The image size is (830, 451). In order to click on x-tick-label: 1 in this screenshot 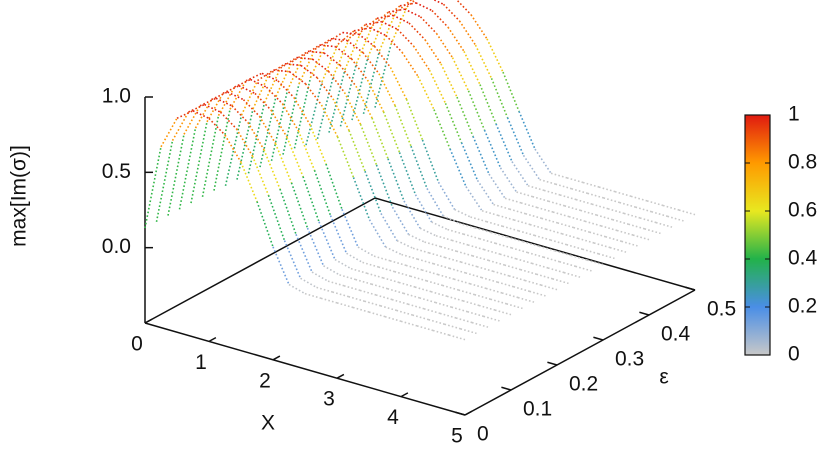, I will do `click(201, 362)`.